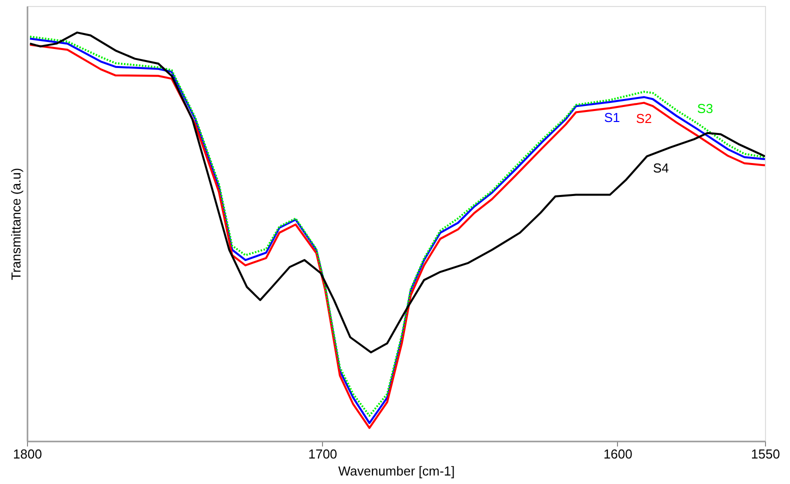 This screenshot has width=790, height=484. What do you see at coordinates (705, 108) in the screenshot?
I see `series-label: S3` at bounding box center [705, 108].